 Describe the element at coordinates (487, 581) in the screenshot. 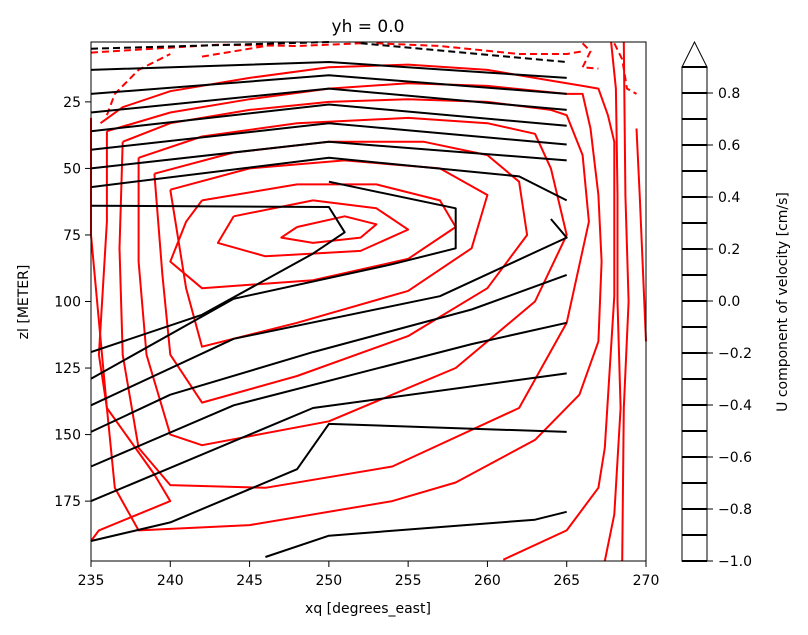

I see `x-tick-label: 260` at that location.